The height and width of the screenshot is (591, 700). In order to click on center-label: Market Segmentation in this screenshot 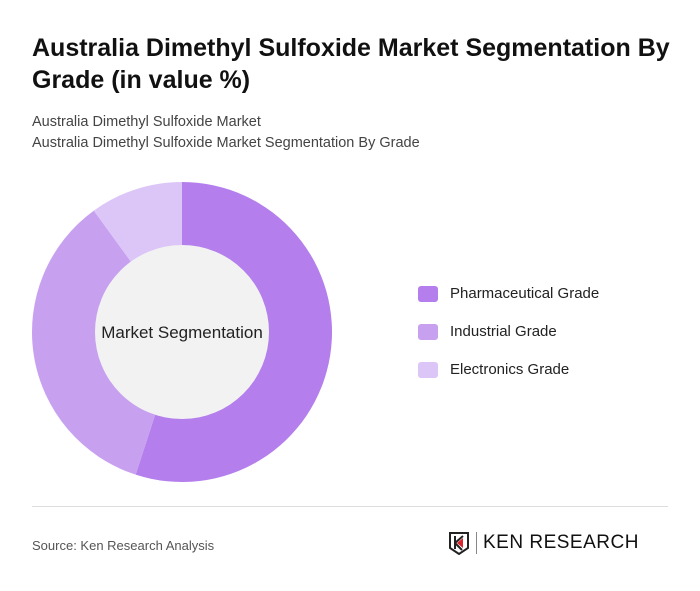, I will do `click(182, 332)`.